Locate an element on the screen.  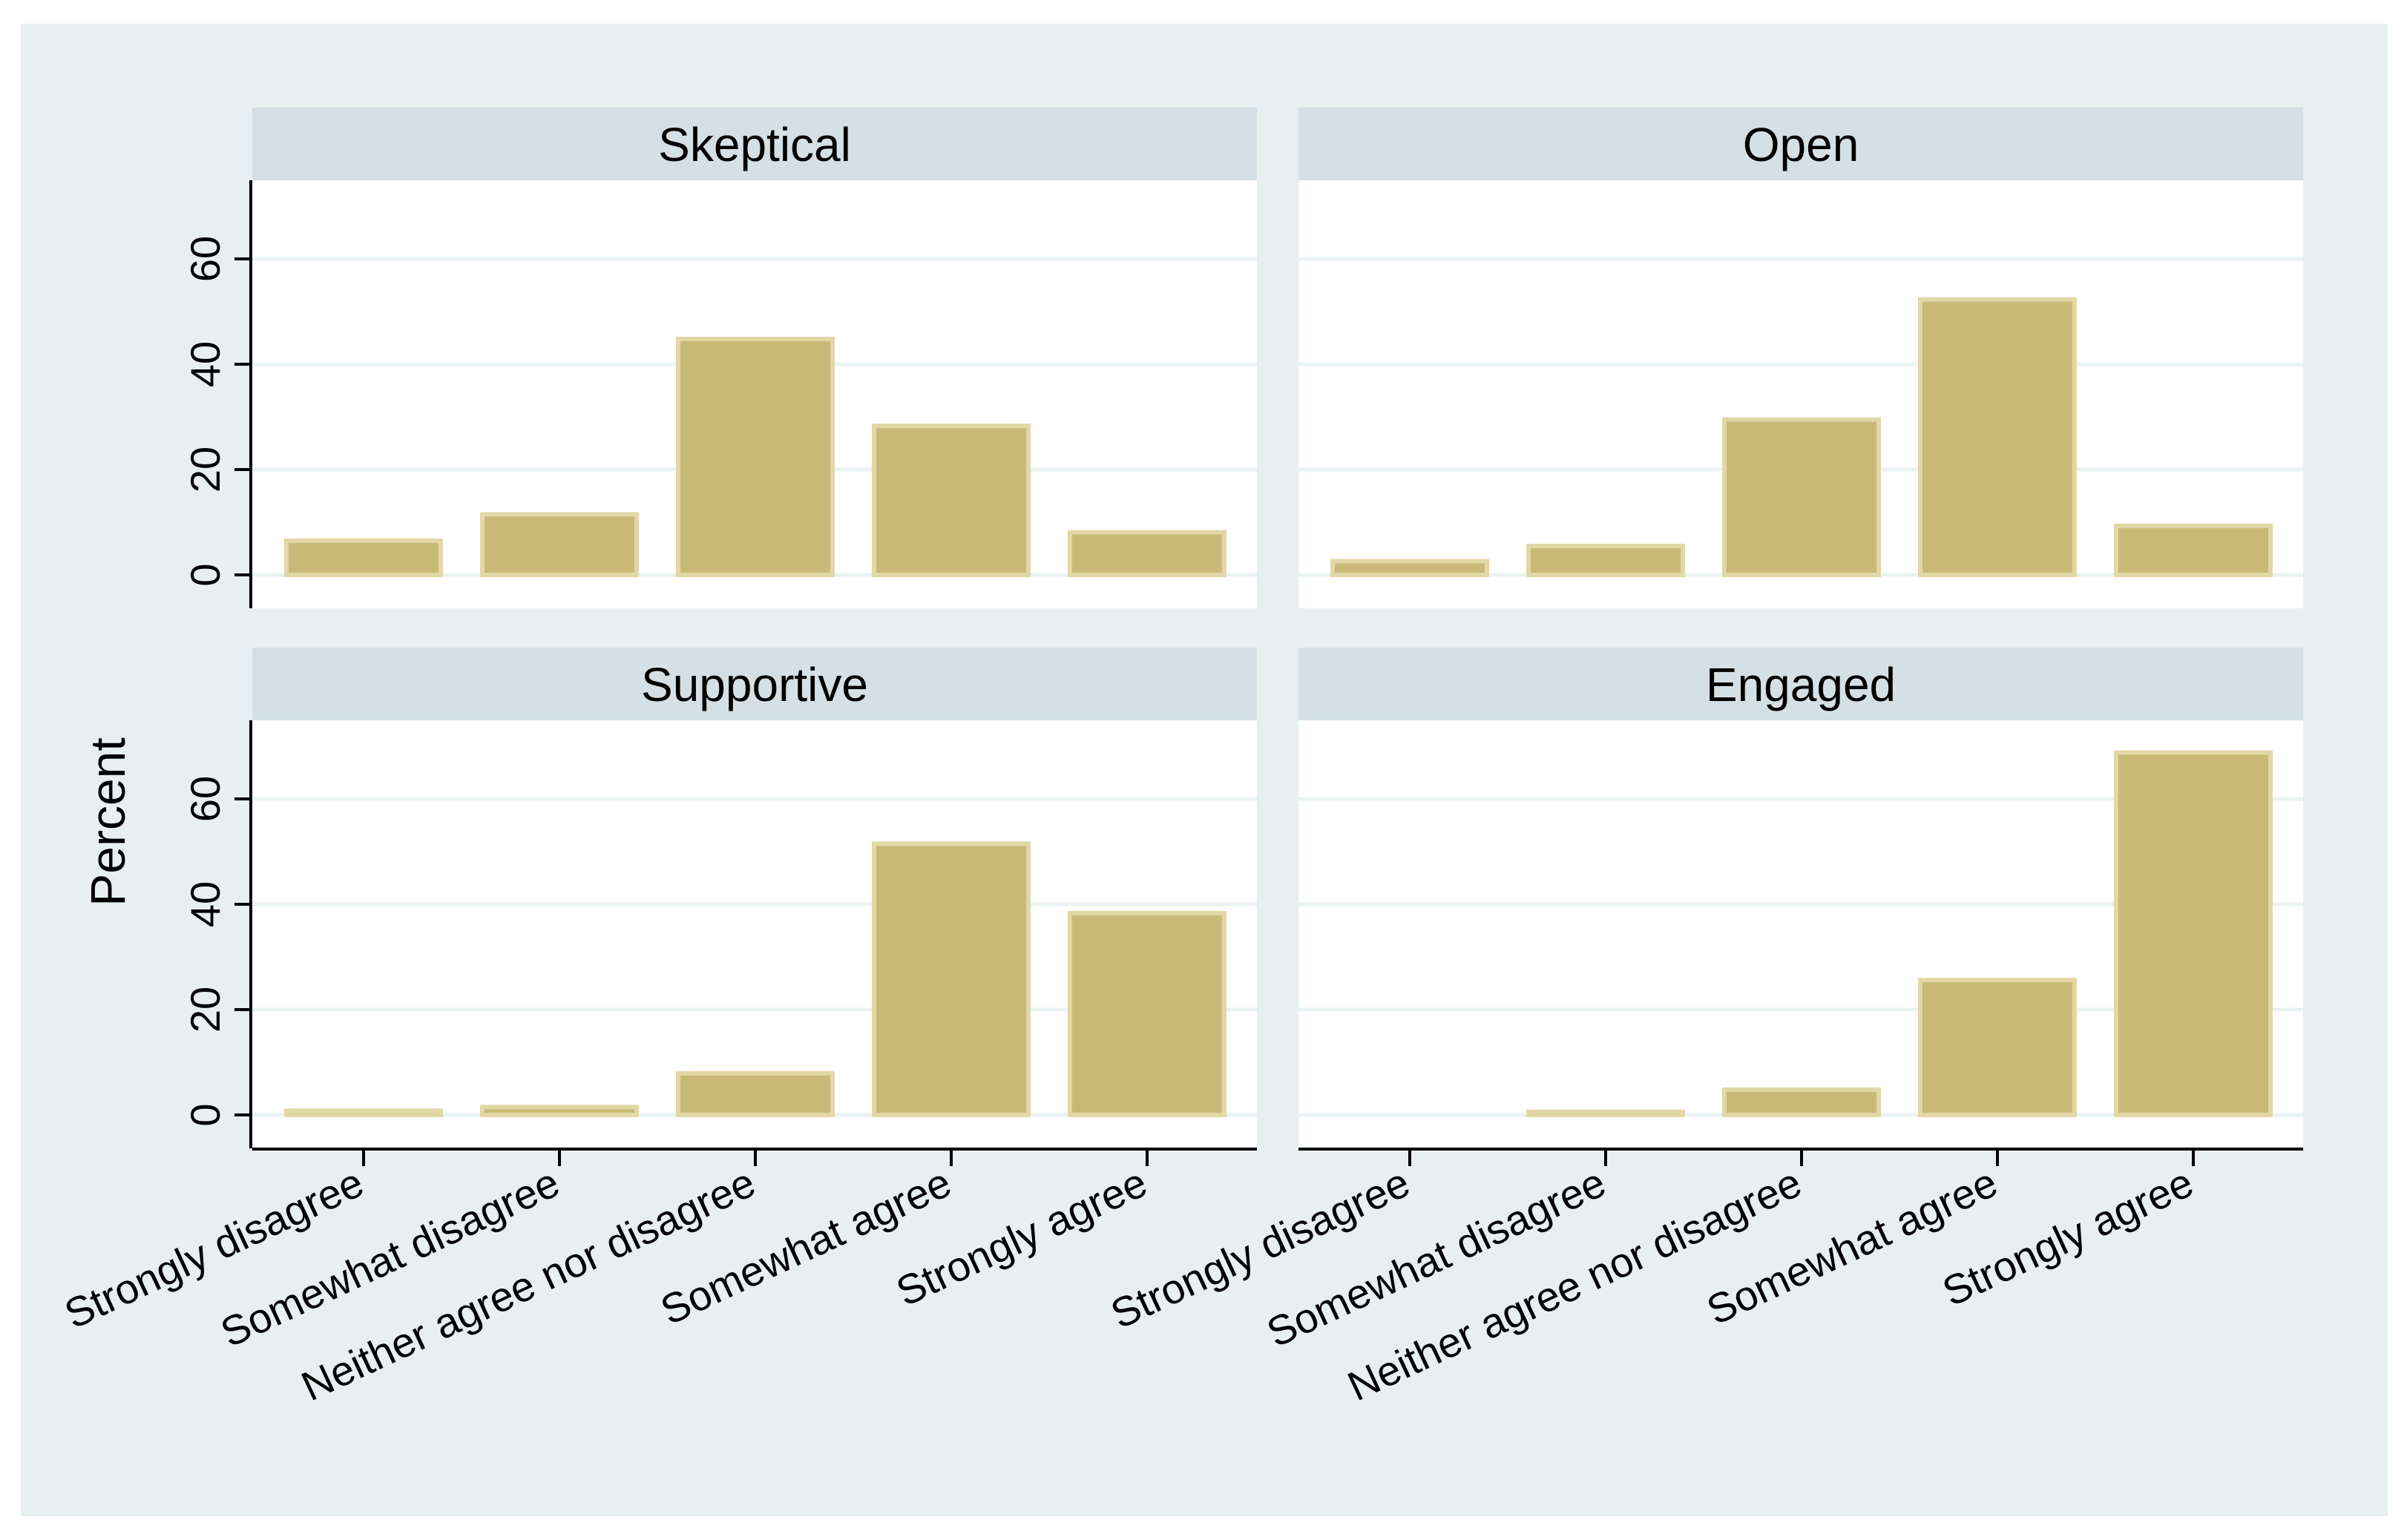
panel-title: Supportive is located at coordinates (754, 684).